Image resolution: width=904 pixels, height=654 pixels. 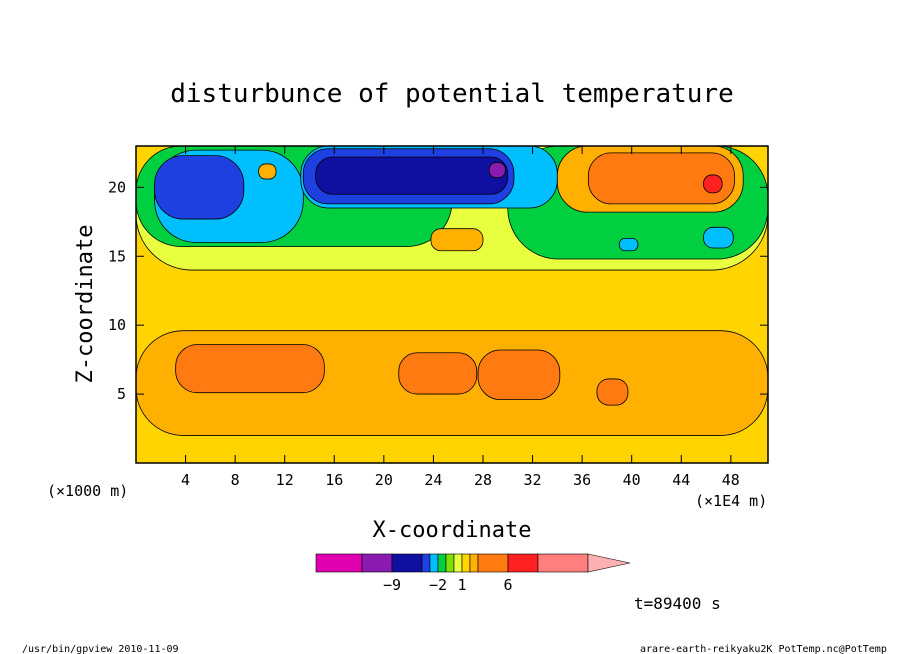 What do you see at coordinates (87, 491) in the screenshot?
I see `x-unit-left: (×1000 m)` at bounding box center [87, 491].